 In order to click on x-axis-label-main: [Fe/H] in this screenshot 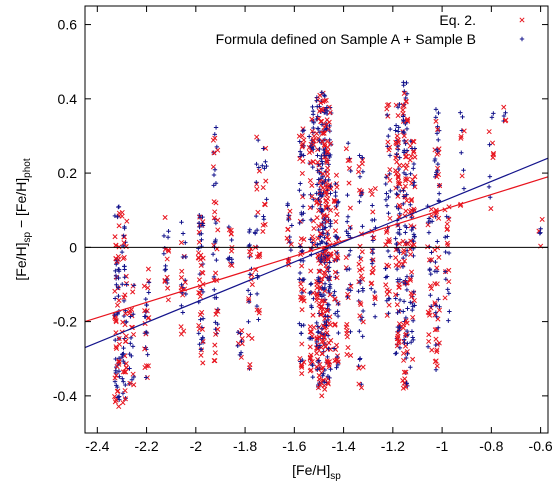, I will do `click(311, 470)`.